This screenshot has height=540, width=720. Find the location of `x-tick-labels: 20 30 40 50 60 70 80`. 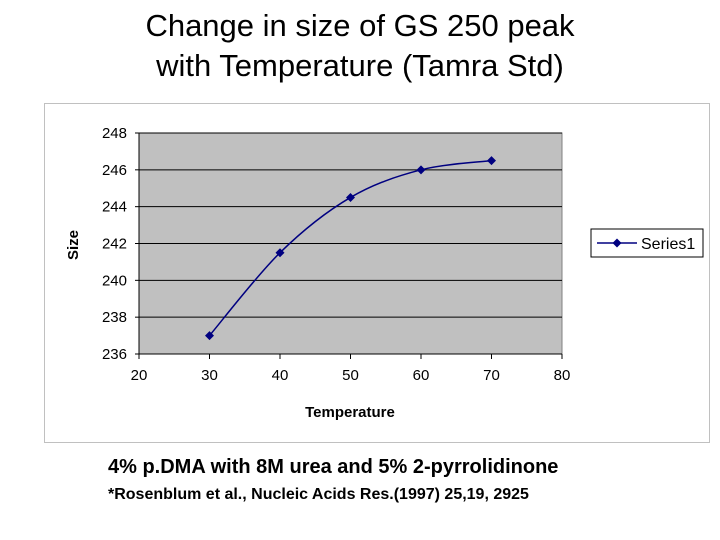

x-tick-labels: 20 30 40 50 60 70 80 is located at coordinates (351, 375).